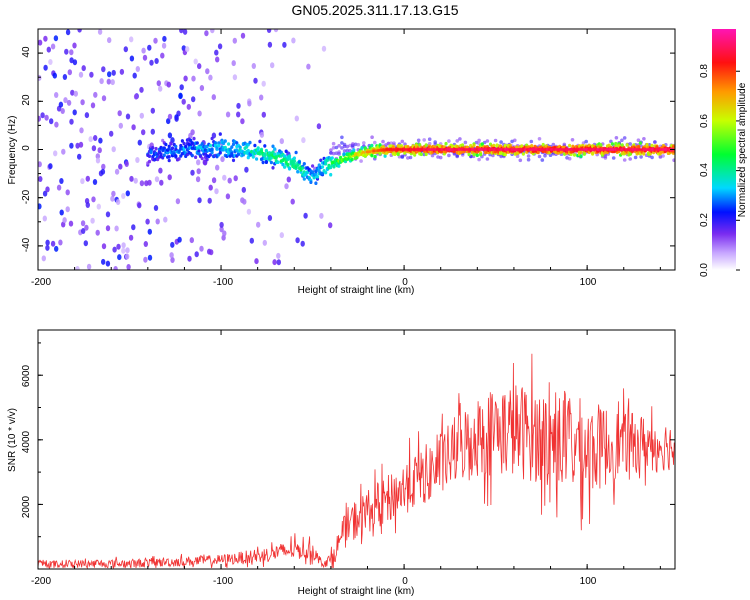 This screenshot has height=600, width=750. I want to click on x-tick-label-top: -100, so click(223, 282).